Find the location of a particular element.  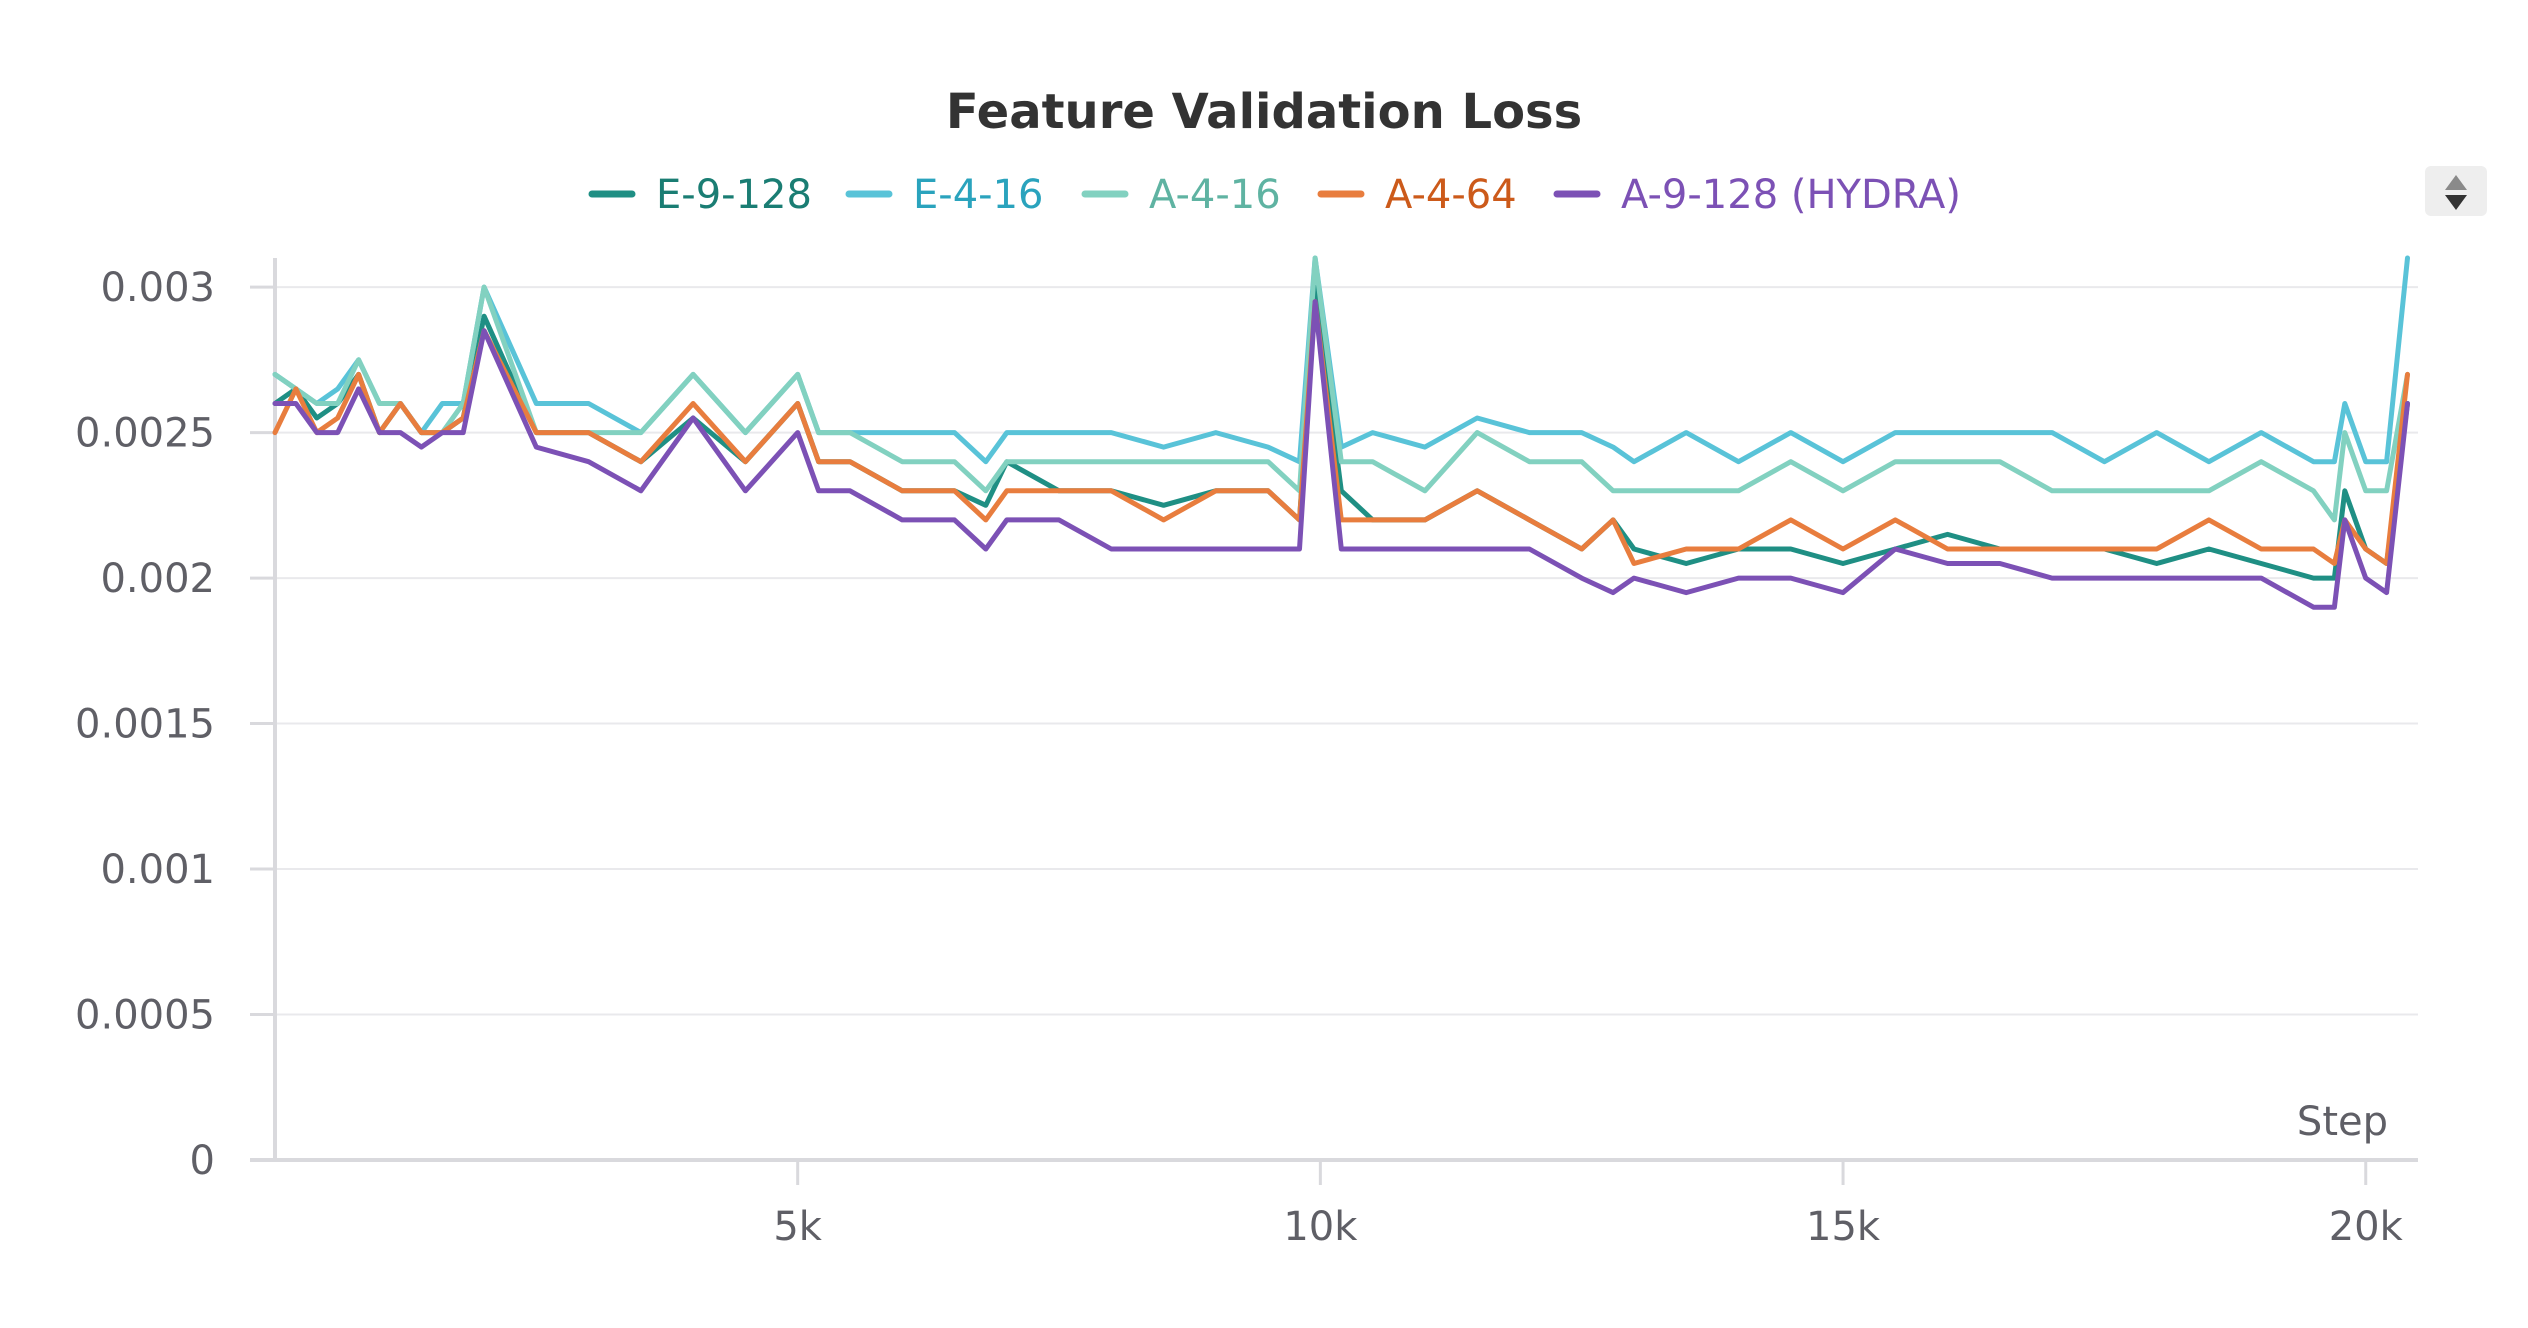

chart-title: Feature Validation Loss is located at coordinates (1264, 112).